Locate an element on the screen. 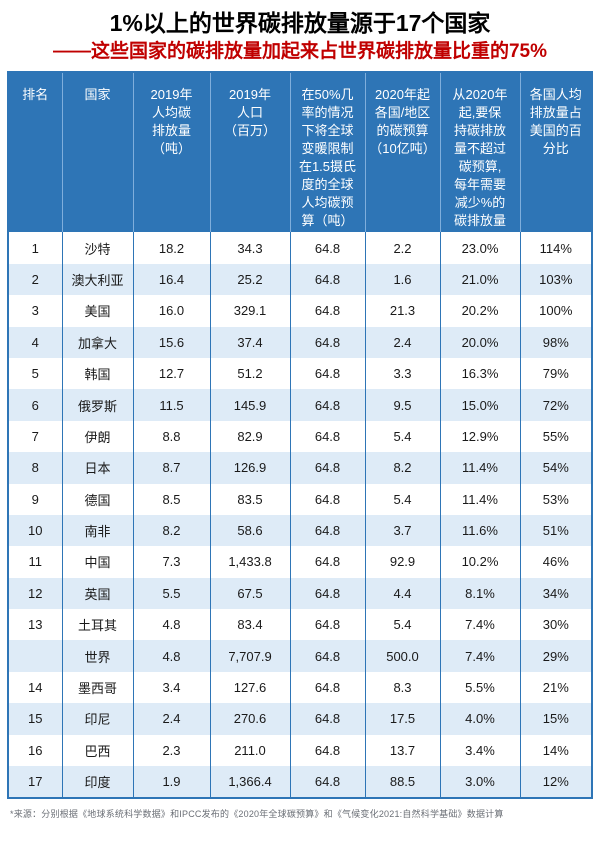 This screenshot has width=600, height=845. table-row: 12 英国 5.5 67.5 64.8 4.4 8.1% 34% is located at coordinates (300, 593).